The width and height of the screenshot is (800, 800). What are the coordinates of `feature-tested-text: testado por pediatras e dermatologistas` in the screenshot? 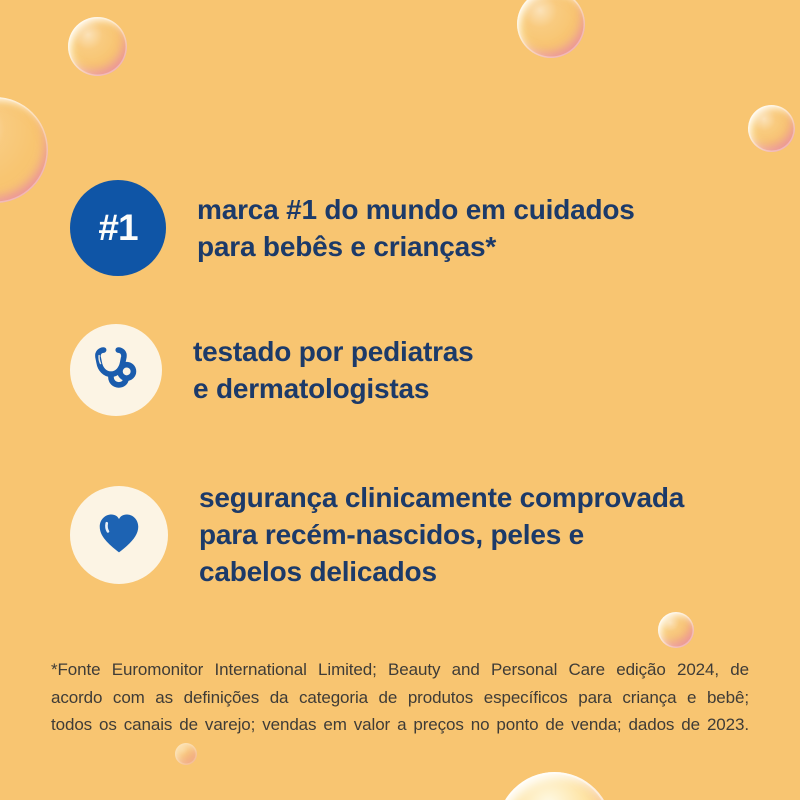 It's located at (333, 370).